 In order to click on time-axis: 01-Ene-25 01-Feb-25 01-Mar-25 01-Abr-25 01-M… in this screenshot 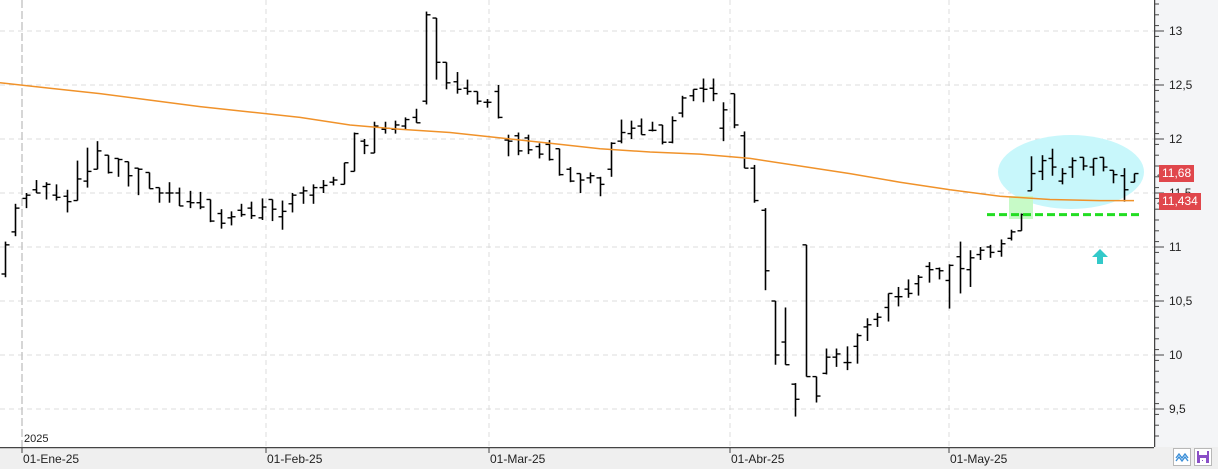, I will do `click(609, 457)`.